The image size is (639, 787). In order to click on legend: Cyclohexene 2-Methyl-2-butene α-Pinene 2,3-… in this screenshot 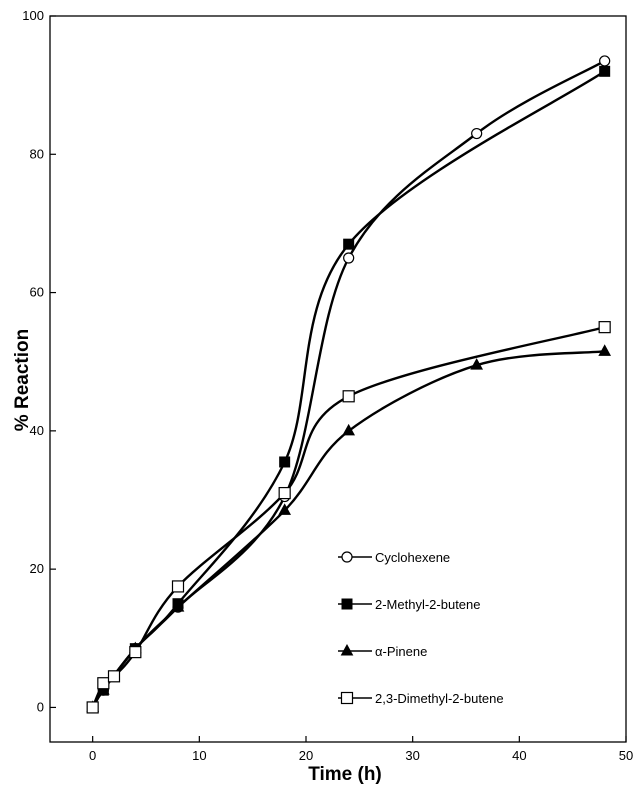, I will do `click(421, 628)`.